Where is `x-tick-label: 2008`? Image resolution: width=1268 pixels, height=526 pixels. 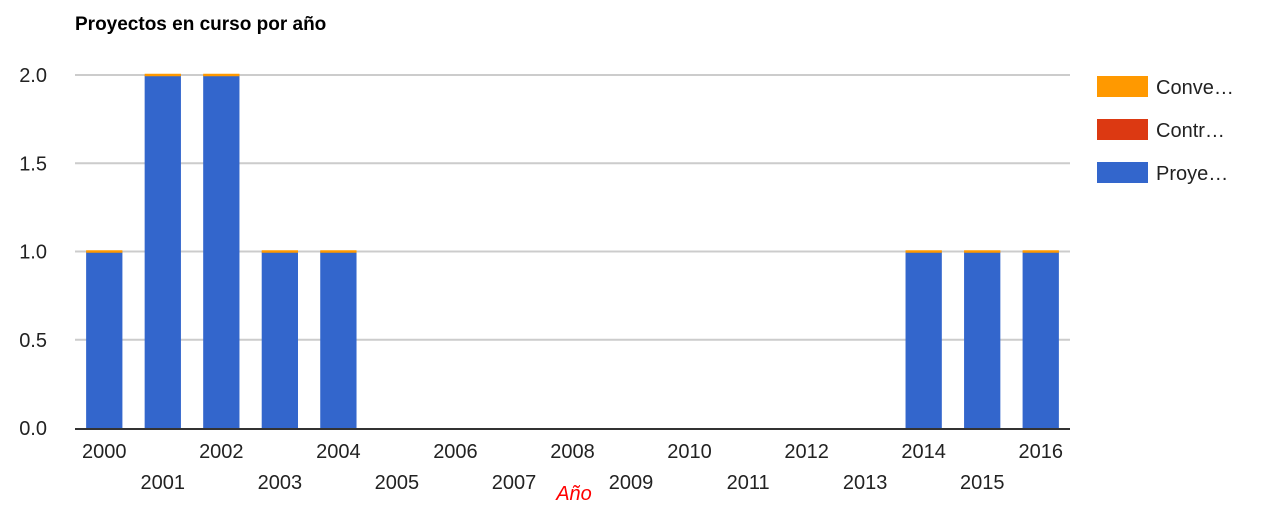
x-tick-label: 2008 is located at coordinates (572, 452).